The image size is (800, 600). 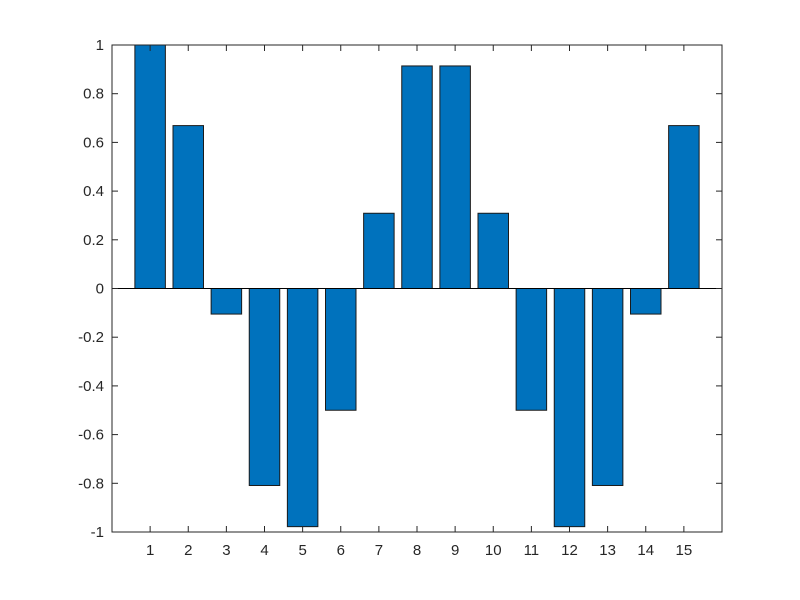 What do you see at coordinates (341, 550) in the screenshot?
I see `x-tick-label: 6` at bounding box center [341, 550].